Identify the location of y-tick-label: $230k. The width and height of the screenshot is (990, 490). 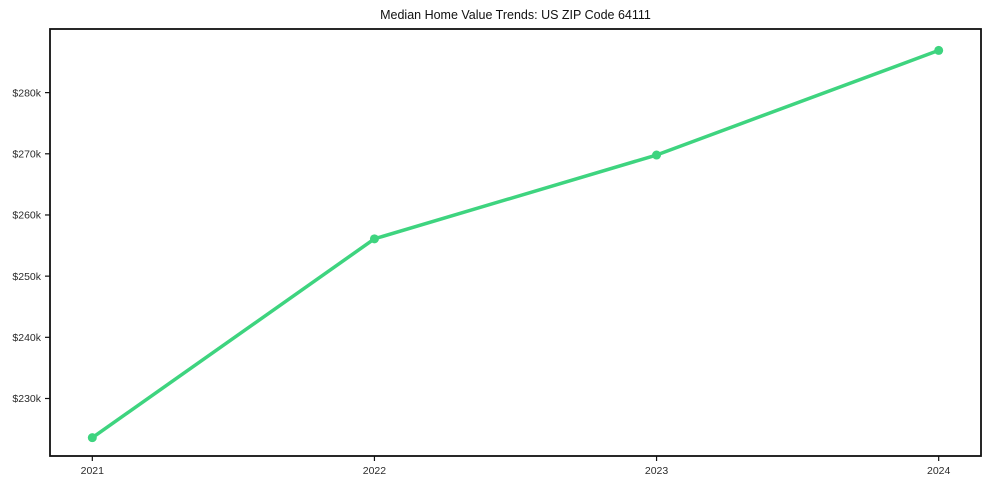
(26, 399).